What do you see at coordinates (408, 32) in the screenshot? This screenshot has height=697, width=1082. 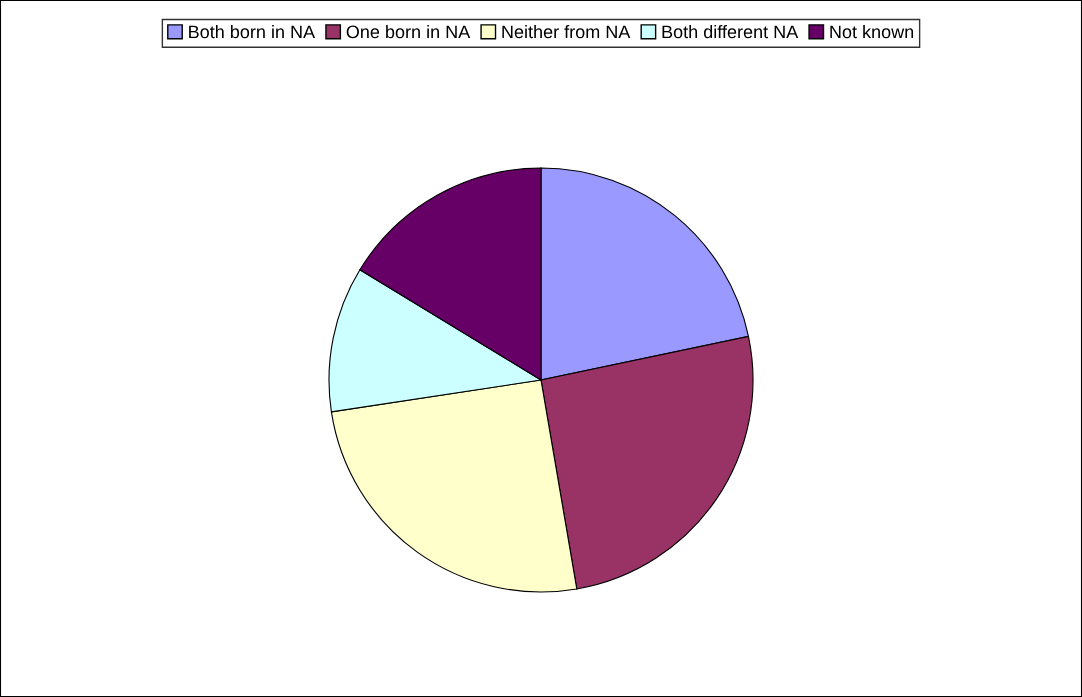 I see `legend-label: One born in NA` at bounding box center [408, 32].